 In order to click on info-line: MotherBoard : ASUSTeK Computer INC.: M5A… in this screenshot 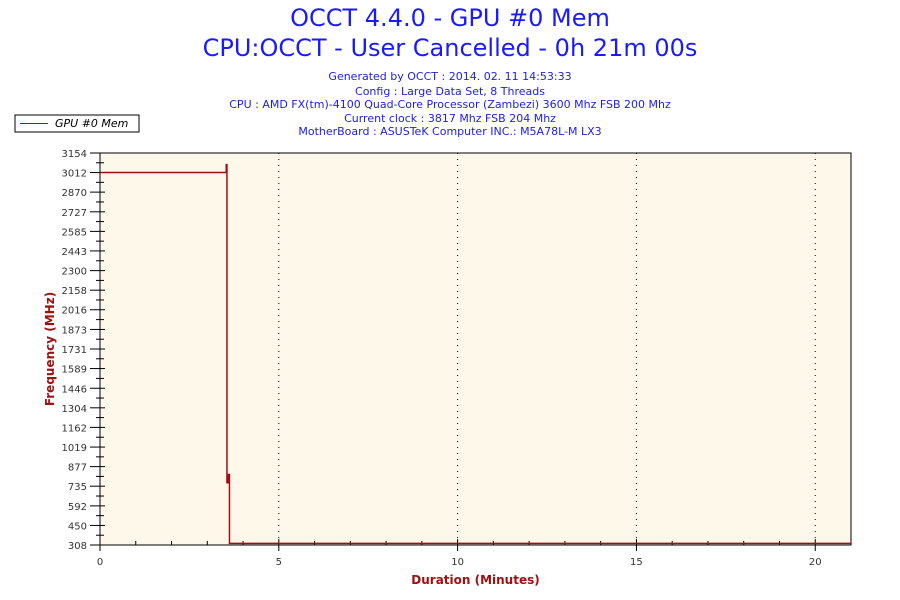, I will do `click(450, 131)`.